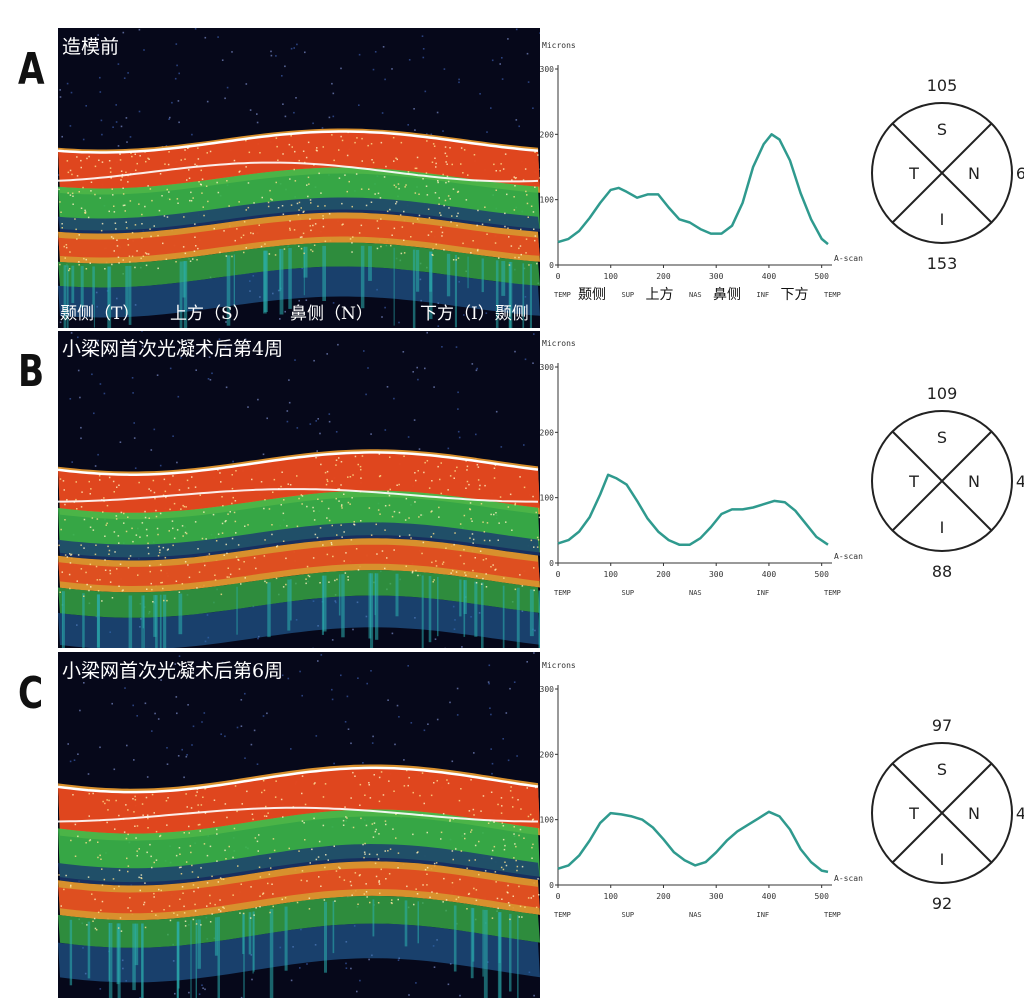 The width and height of the screenshot is (1024, 1000). What do you see at coordinates (592, 295) in the screenshot?
I see `sector-cn-label: 颞侧` at bounding box center [592, 295].